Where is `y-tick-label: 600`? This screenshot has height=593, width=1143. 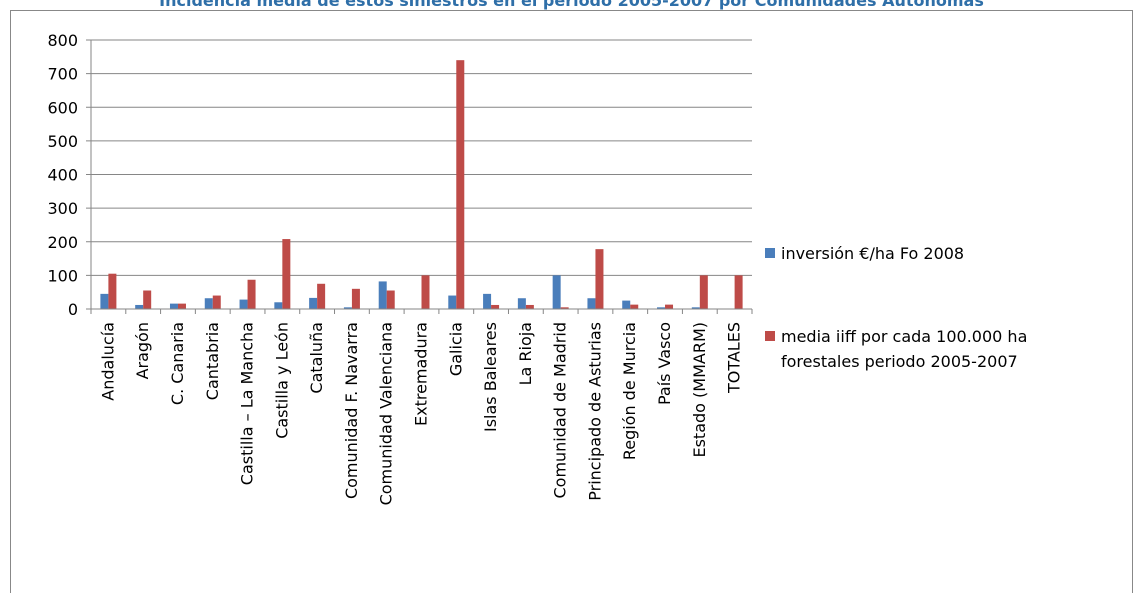 y-tick-label: 600 is located at coordinates (62, 107).